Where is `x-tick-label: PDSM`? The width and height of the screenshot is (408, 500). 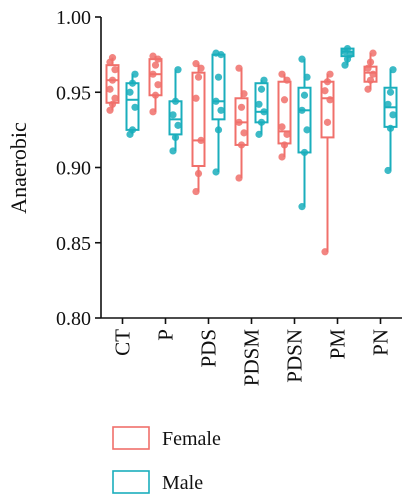 x-tick-label: PDSM is located at coordinates (252, 358).